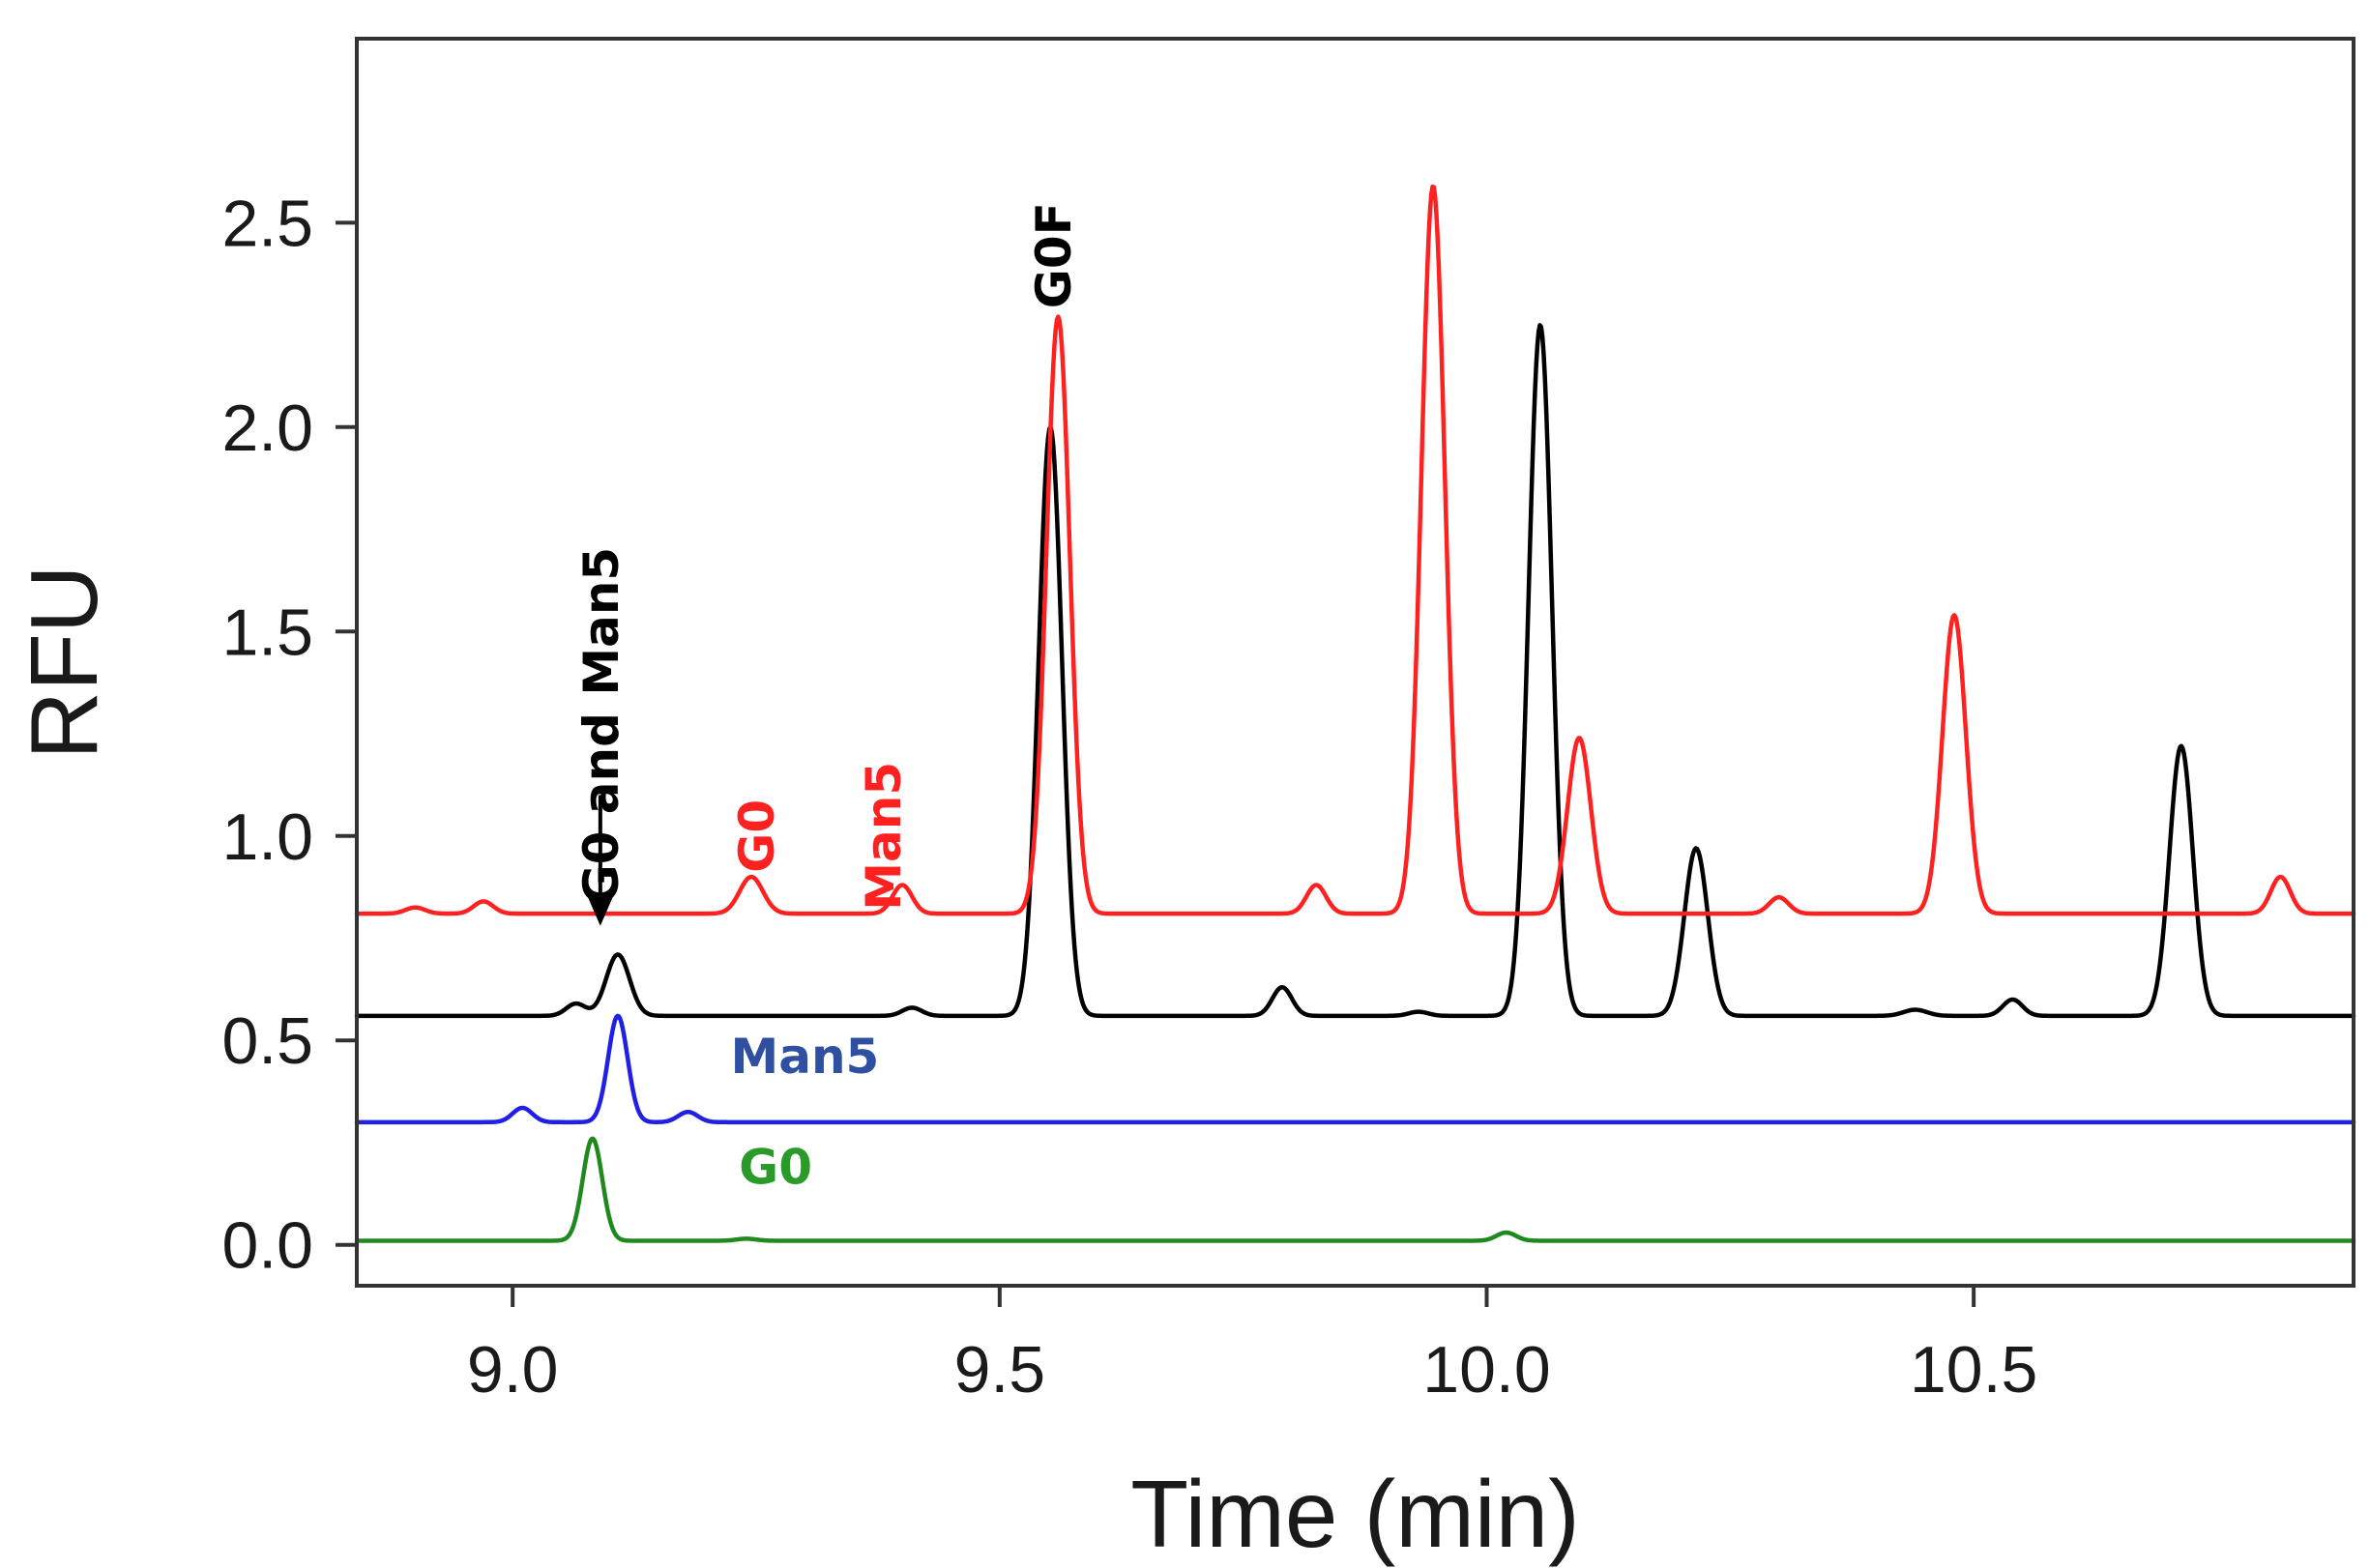 The width and height of the screenshot is (2370, 1568). Describe the element at coordinates (1486, 1370) in the screenshot. I see `x-tick-label: 10.0` at that location.